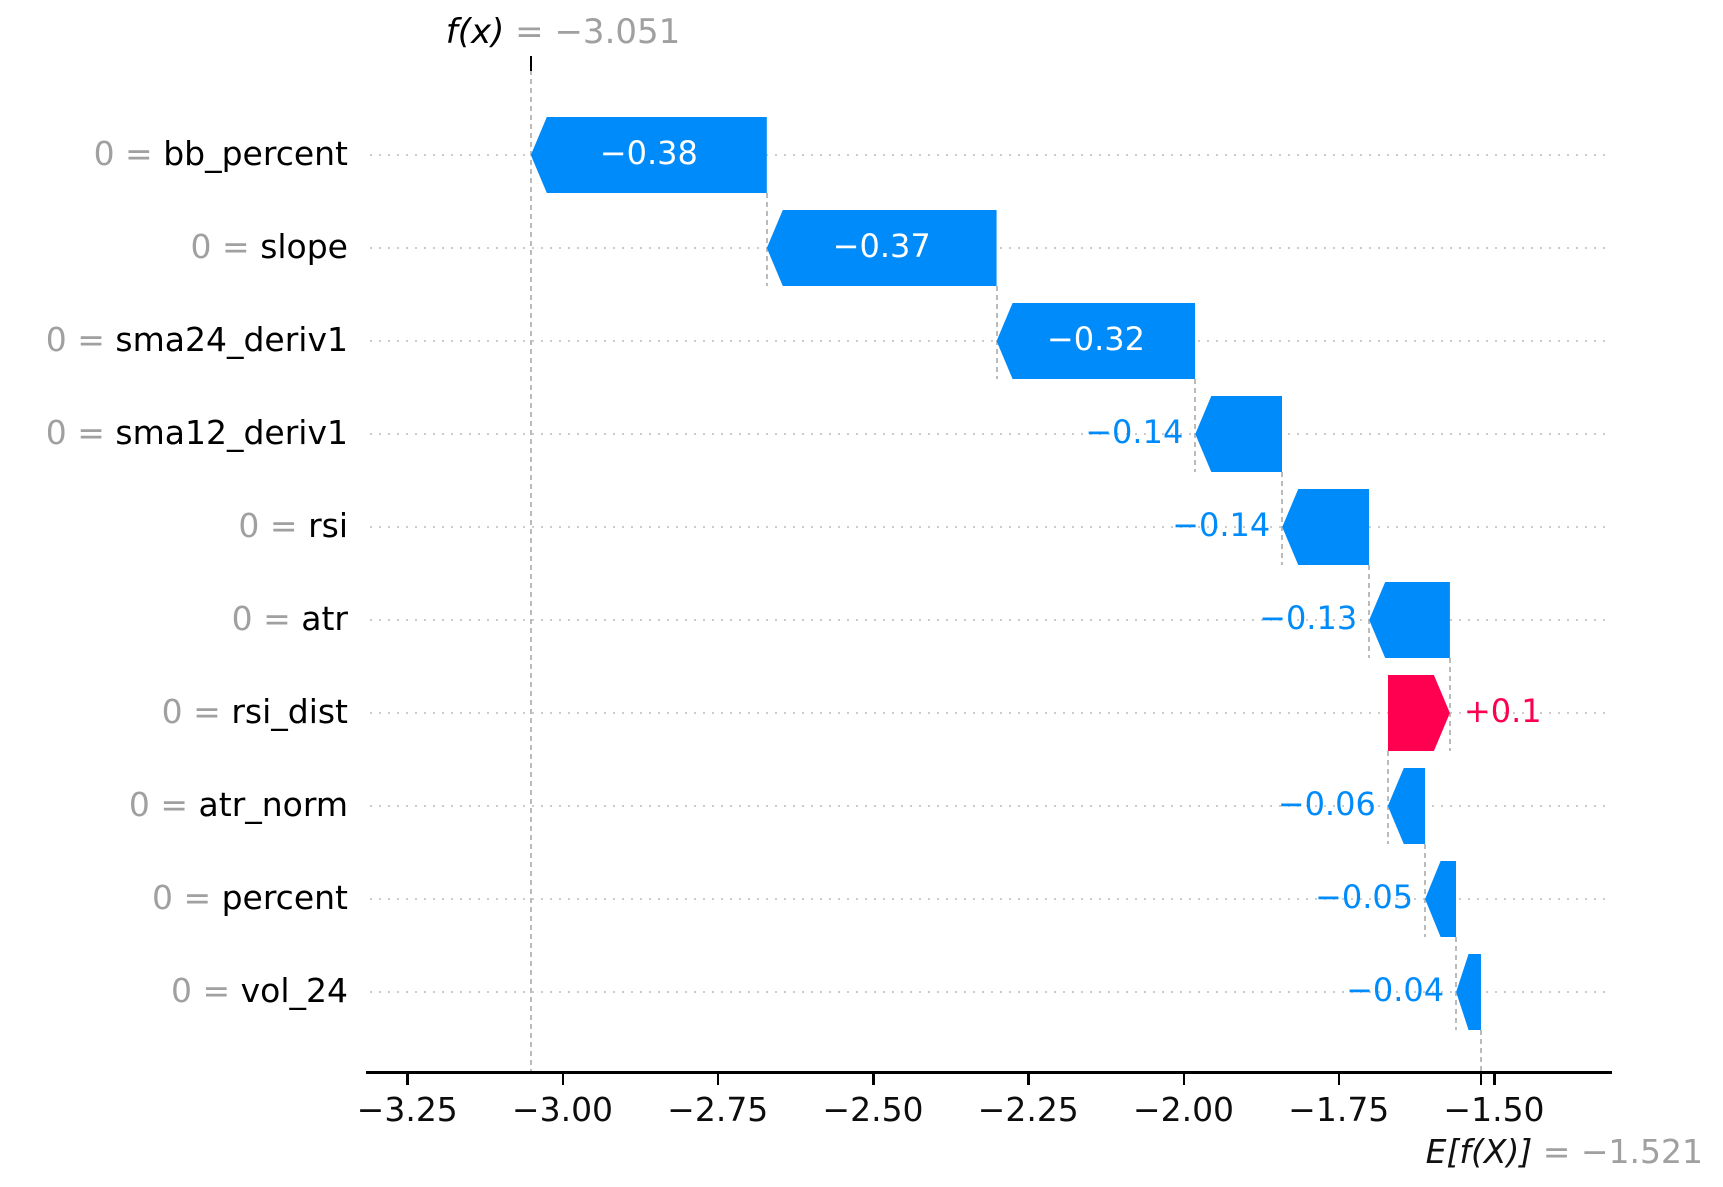  I want to click on feature-label-bb_percent: 0 = bb_percent, so click(174, 153).